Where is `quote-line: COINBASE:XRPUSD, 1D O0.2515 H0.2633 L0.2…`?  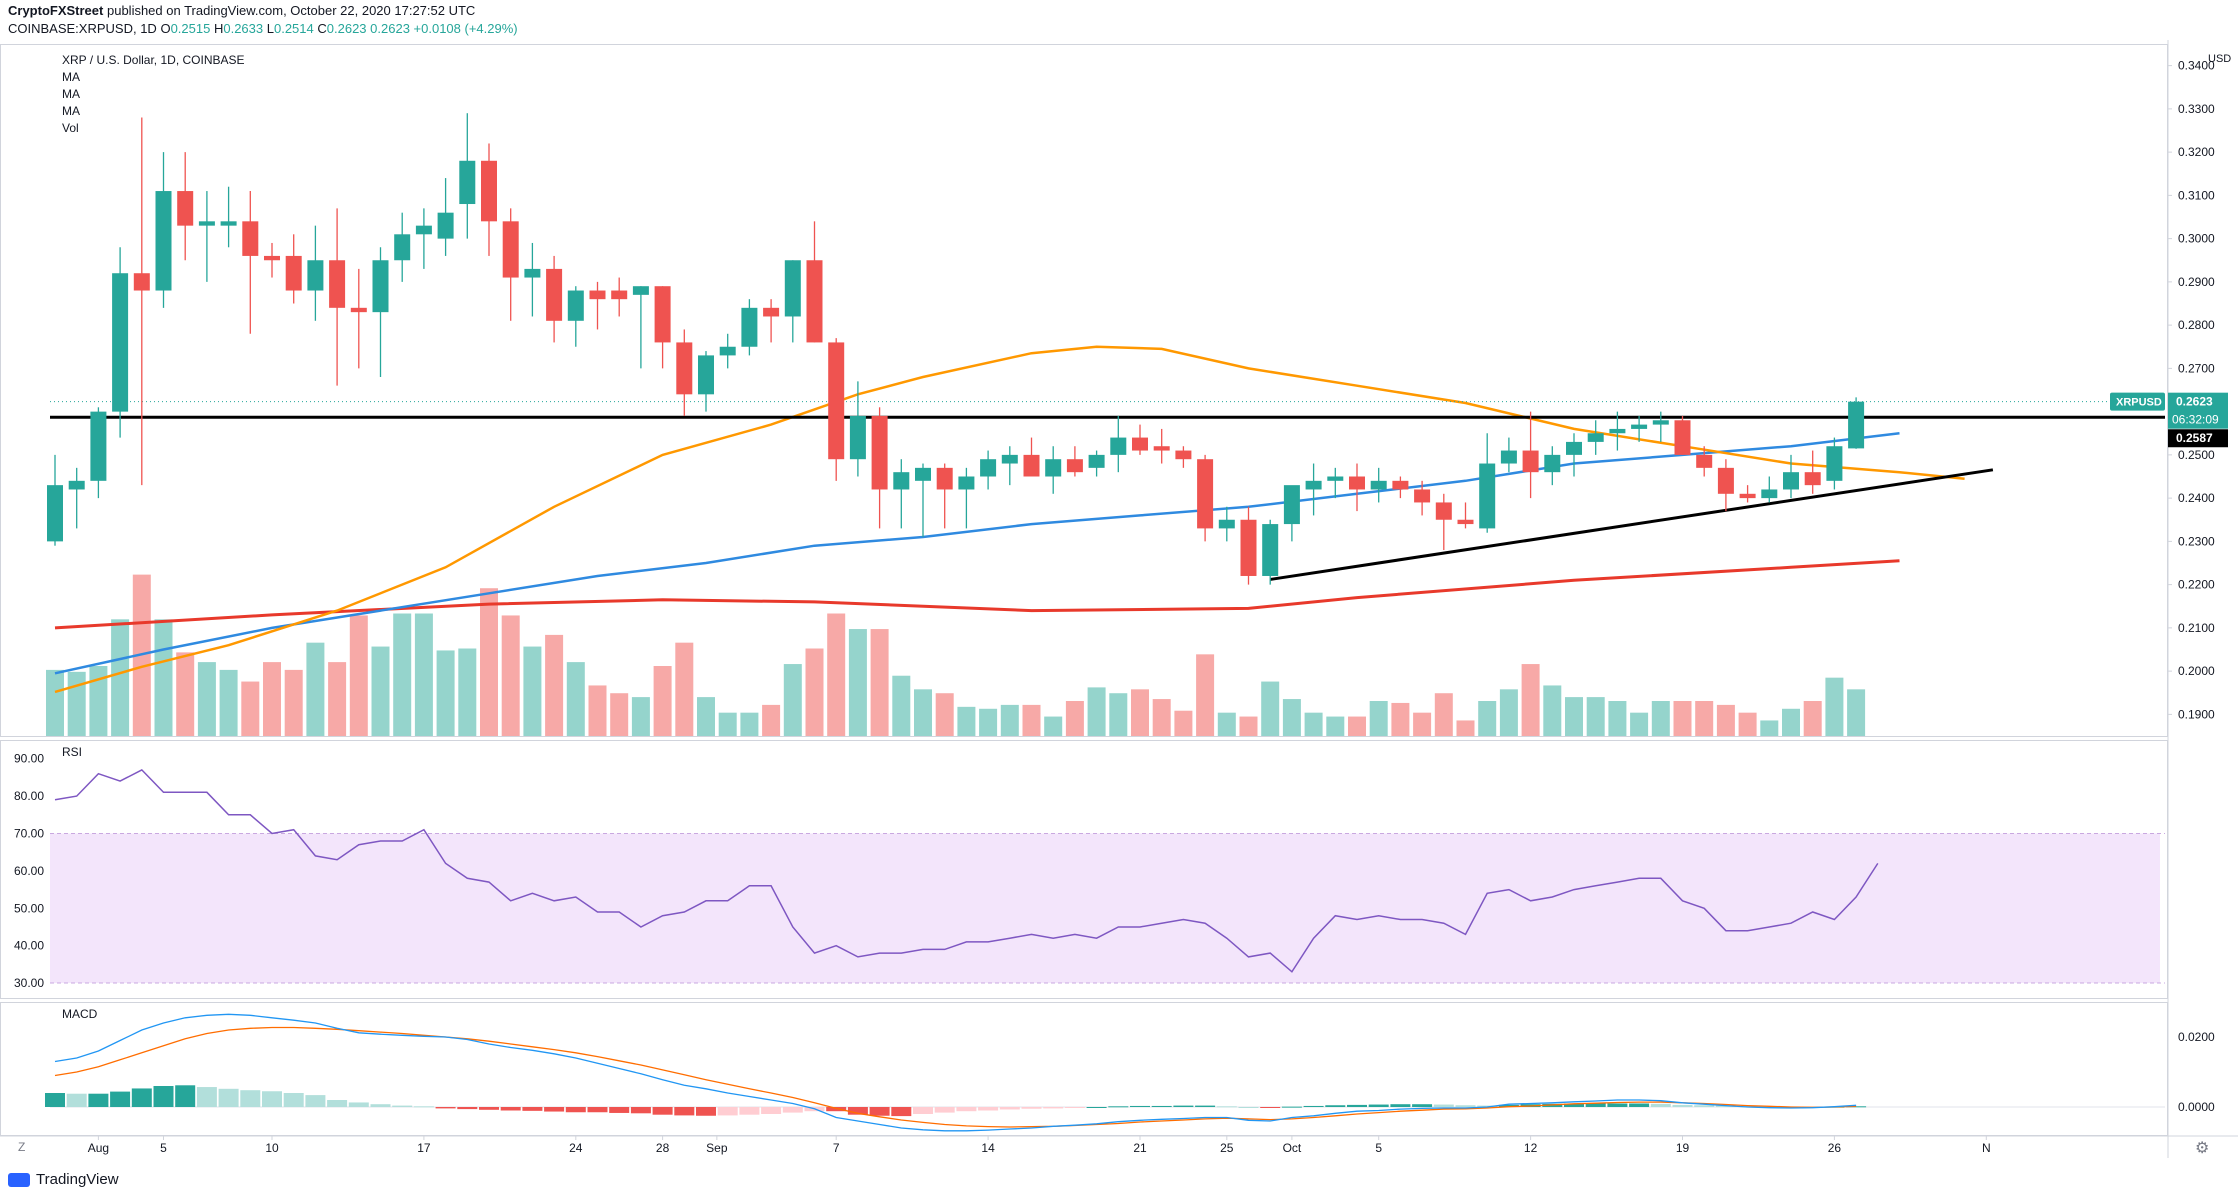 quote-line: COINBASE:XRPUSD, 1D O0.2515 H0.2633 L0.2… is located at coordinates (263, 28).